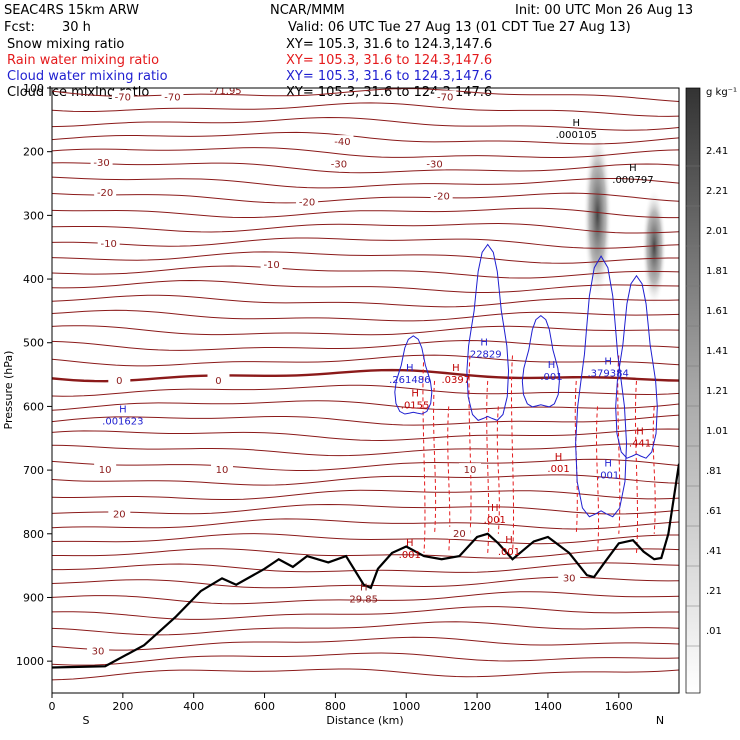 The height and width of the screenshot is (740, 740). I want to click on x-tick-label-1400: 1400, so click(548, 706).